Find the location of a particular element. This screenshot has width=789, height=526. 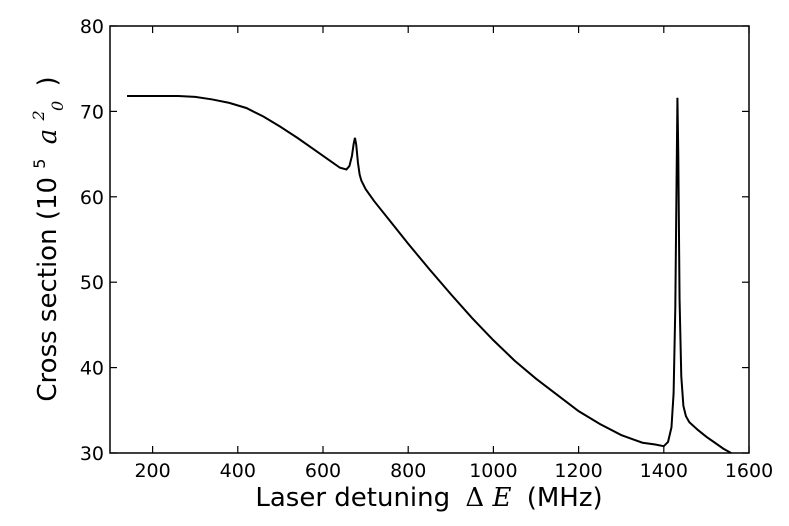

y-tick-label: 60 is located at coordinates (92, 198).